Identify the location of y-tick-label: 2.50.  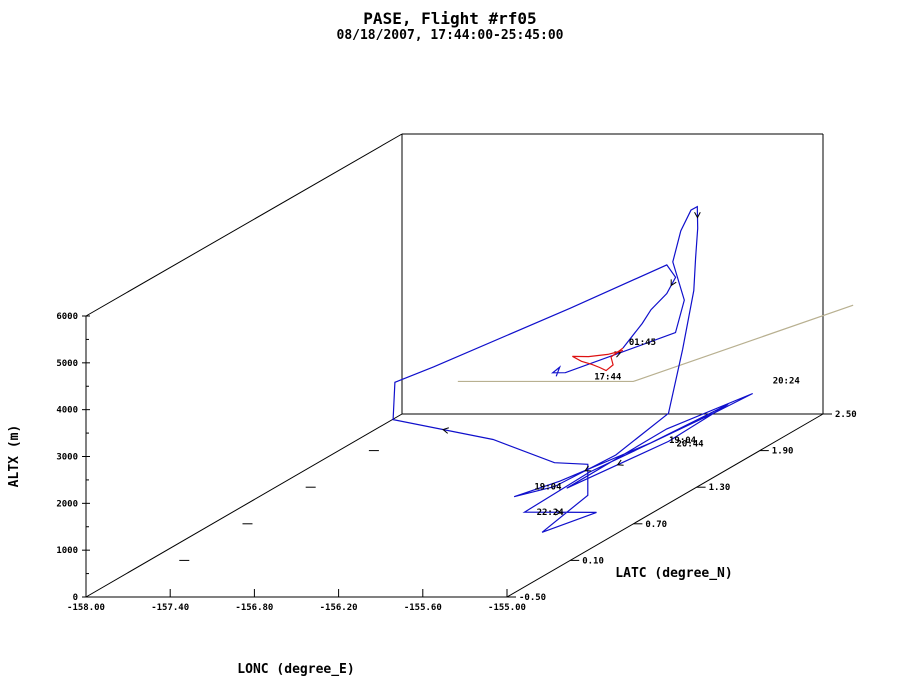
(846, 415).